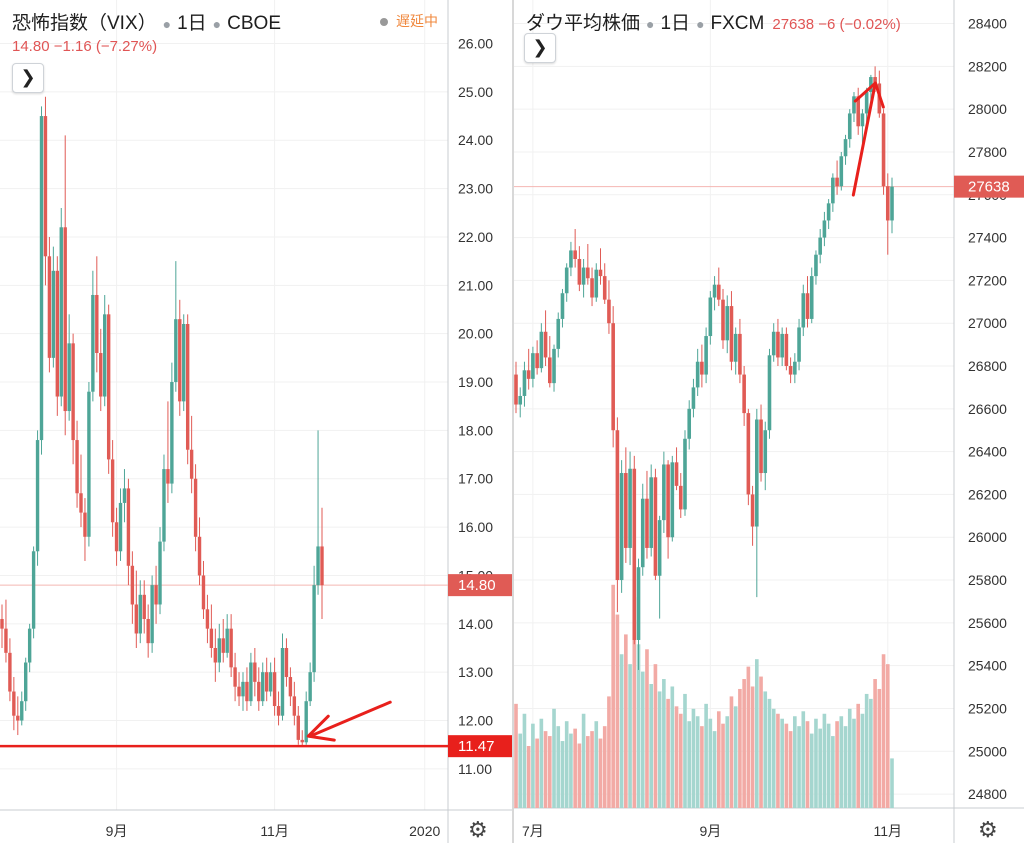 The width and height of the screenshot is (1024, 843). Describe the element at coordinates (478, 829) in the screenshot. I see `vix-gear-icon: ⚙` at that location.